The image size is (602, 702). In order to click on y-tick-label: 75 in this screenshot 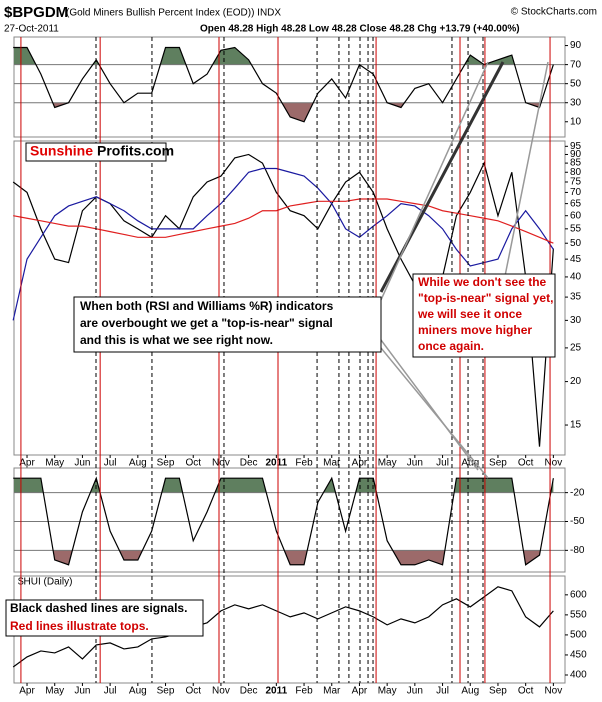, I will do `click(576, 182)`.